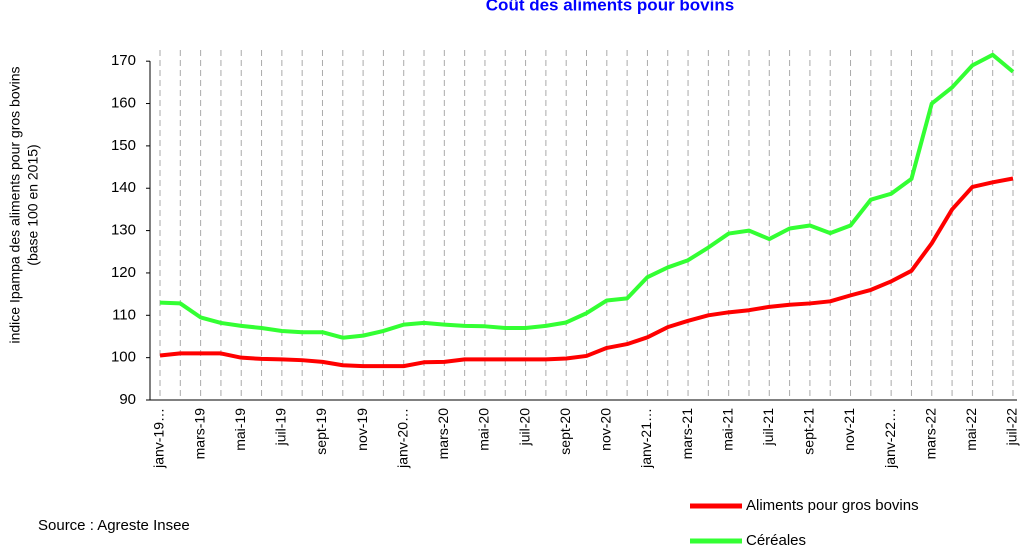 The image size is (1021, 550). Describe the element at coordinates (123, 145) in the screenshot. I see `y-tick-label: 150` at that location.